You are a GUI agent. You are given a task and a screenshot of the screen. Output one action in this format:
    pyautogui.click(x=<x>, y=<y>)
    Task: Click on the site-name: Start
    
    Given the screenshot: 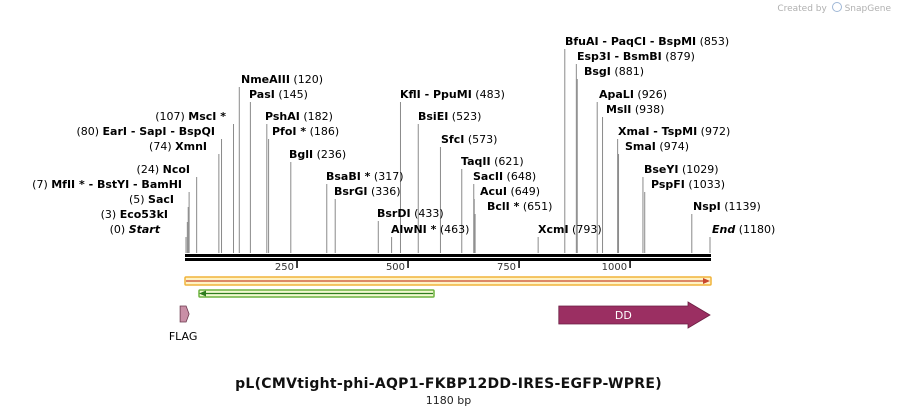 What is the action you would take?
    pyautogui.click(x=145, y=229)
    